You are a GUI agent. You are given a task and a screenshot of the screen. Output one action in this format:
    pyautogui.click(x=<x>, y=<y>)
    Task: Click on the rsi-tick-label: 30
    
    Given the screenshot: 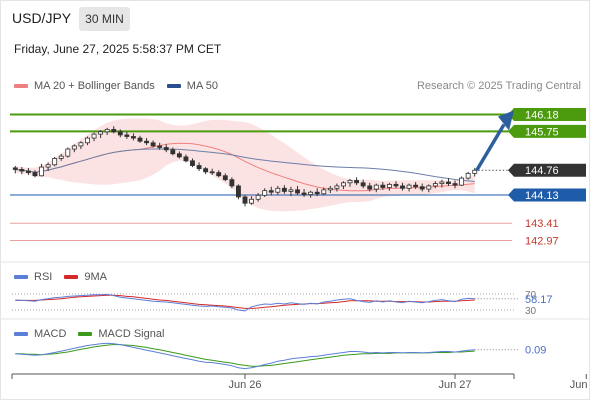 What is the action you would take?
    pyautogui.click(x=531, y=311)
    